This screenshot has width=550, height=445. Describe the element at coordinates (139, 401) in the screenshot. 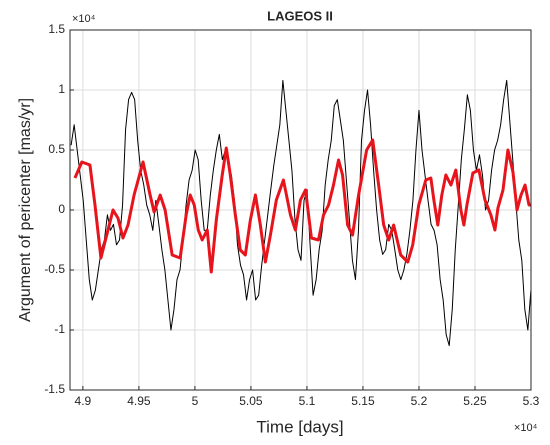

I see `x-tick-label: 4.95` at that location.